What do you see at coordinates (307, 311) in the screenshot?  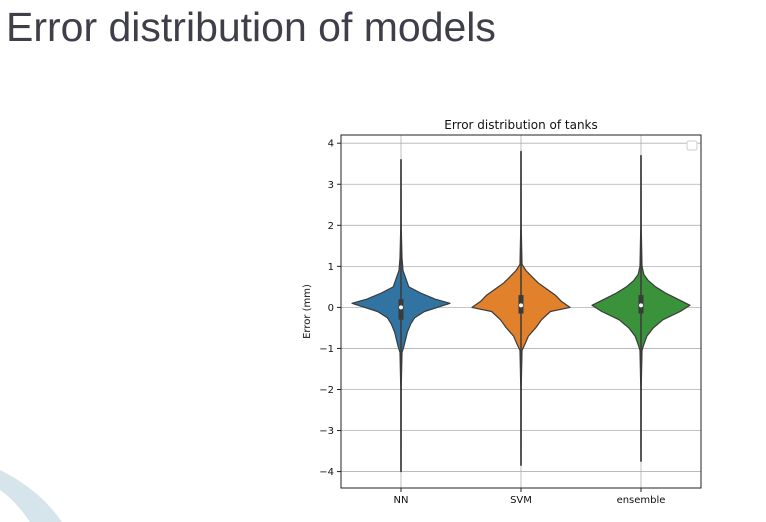 I see `y-axis-label: Error (mm)` at bounding box center [307, 311].